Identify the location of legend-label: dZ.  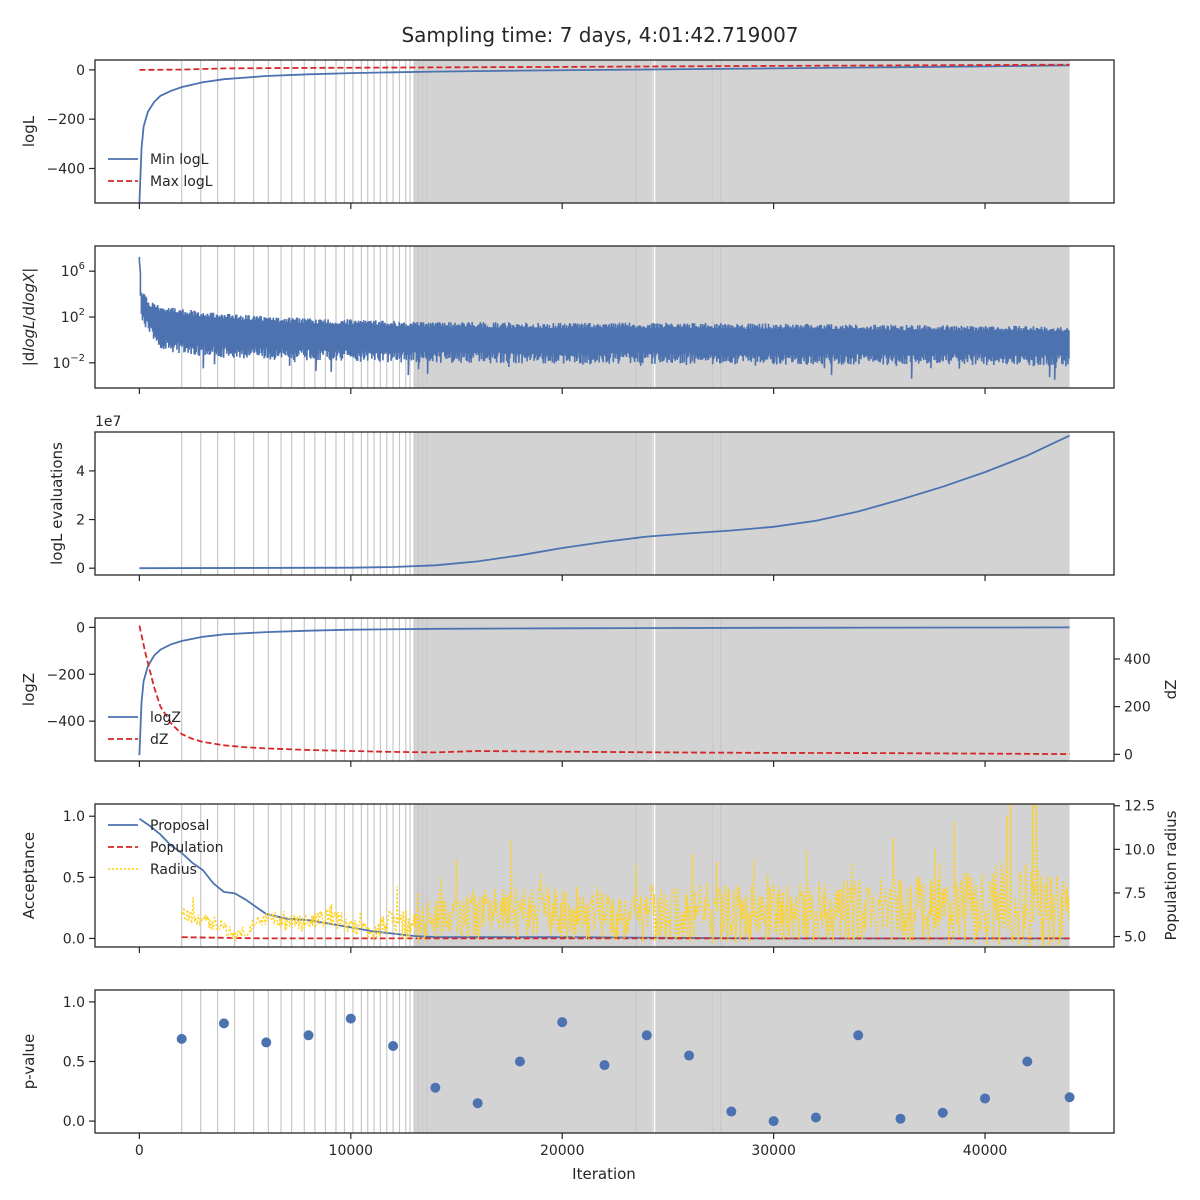
(159, 740).